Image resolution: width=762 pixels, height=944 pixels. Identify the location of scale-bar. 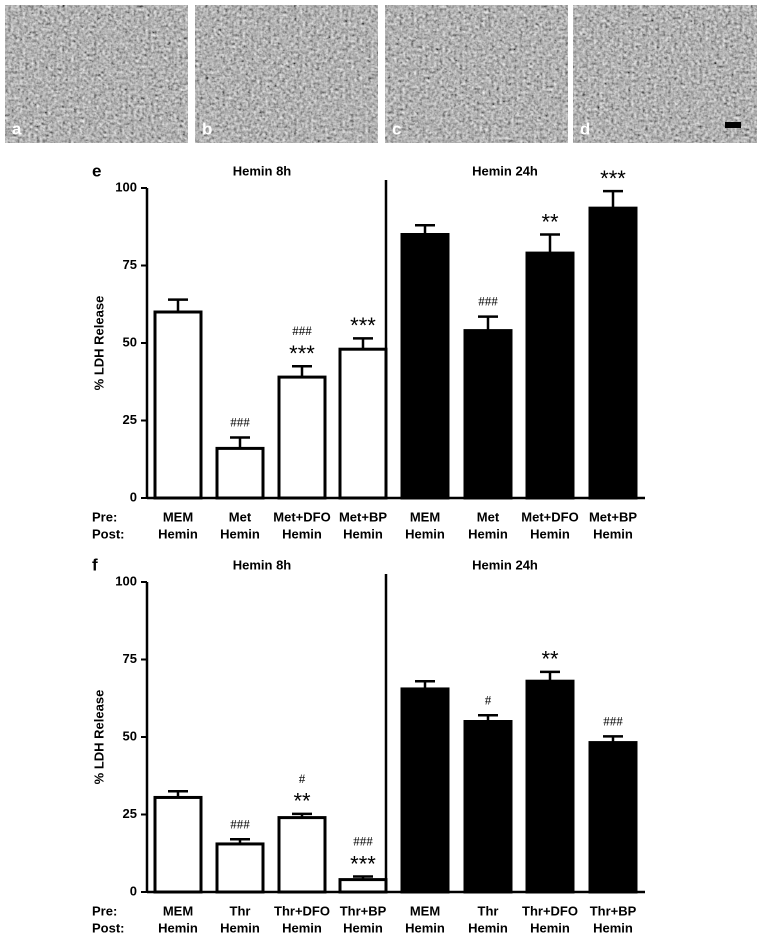
(733, 125).